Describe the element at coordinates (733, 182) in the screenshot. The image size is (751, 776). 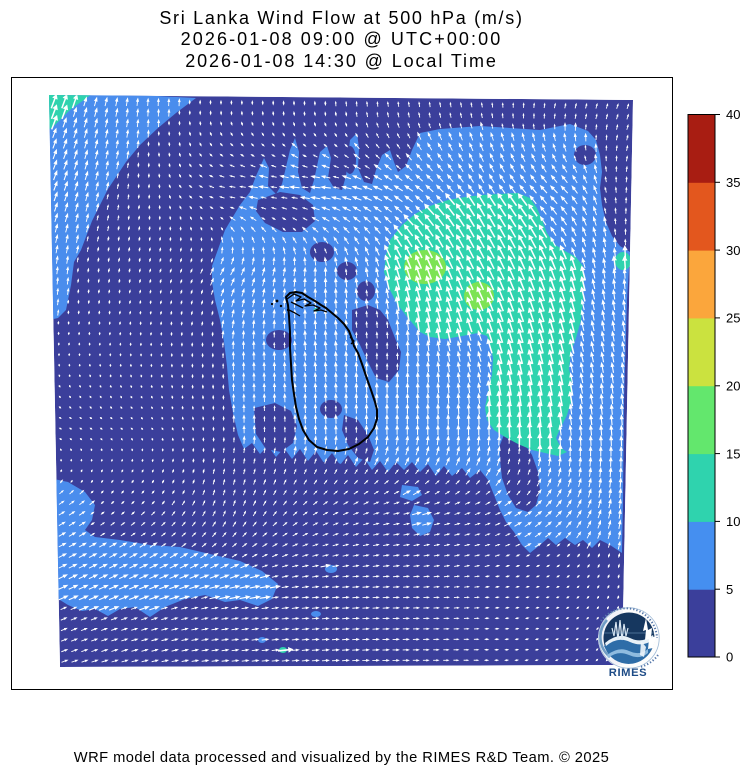
I see `svg-text: 35` at that location.